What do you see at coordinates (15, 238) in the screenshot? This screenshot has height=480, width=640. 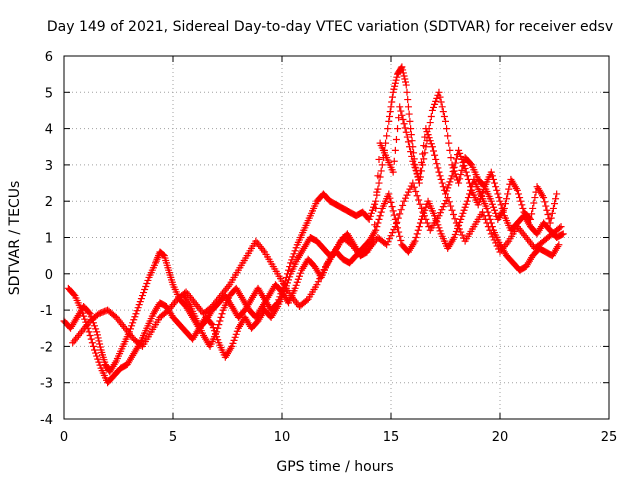 I see `y-axis-label: SDTVAR / TECUs` at bounding box center [15, 238].